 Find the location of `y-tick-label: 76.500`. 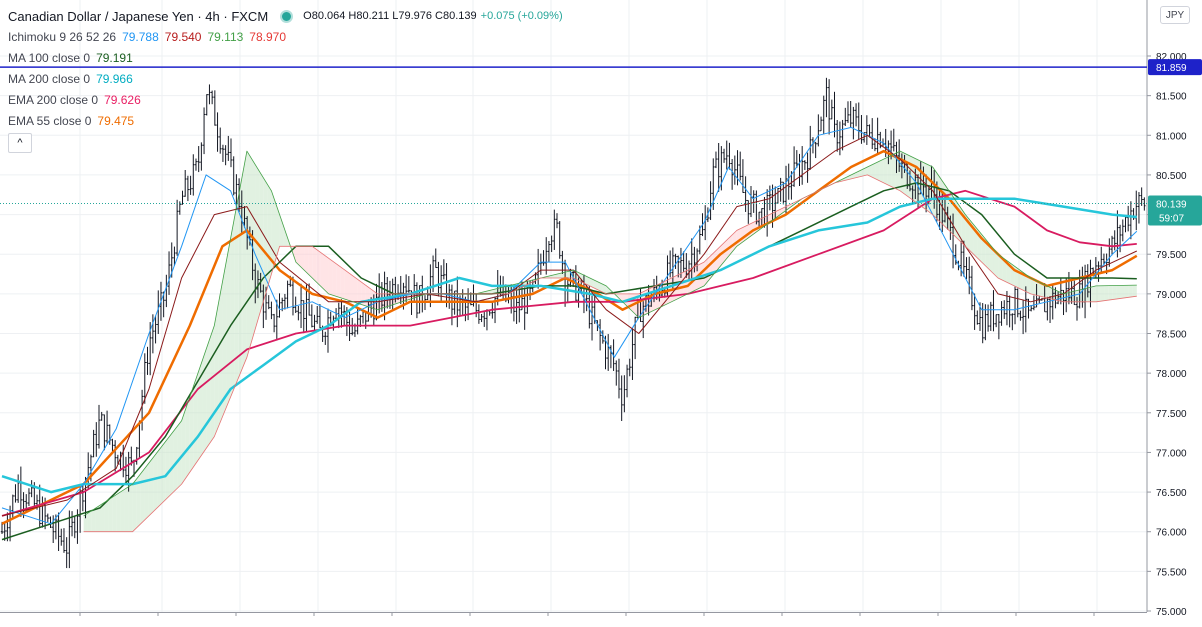

y-tick-label: 76.500 is located at coordinates (1171, 493).